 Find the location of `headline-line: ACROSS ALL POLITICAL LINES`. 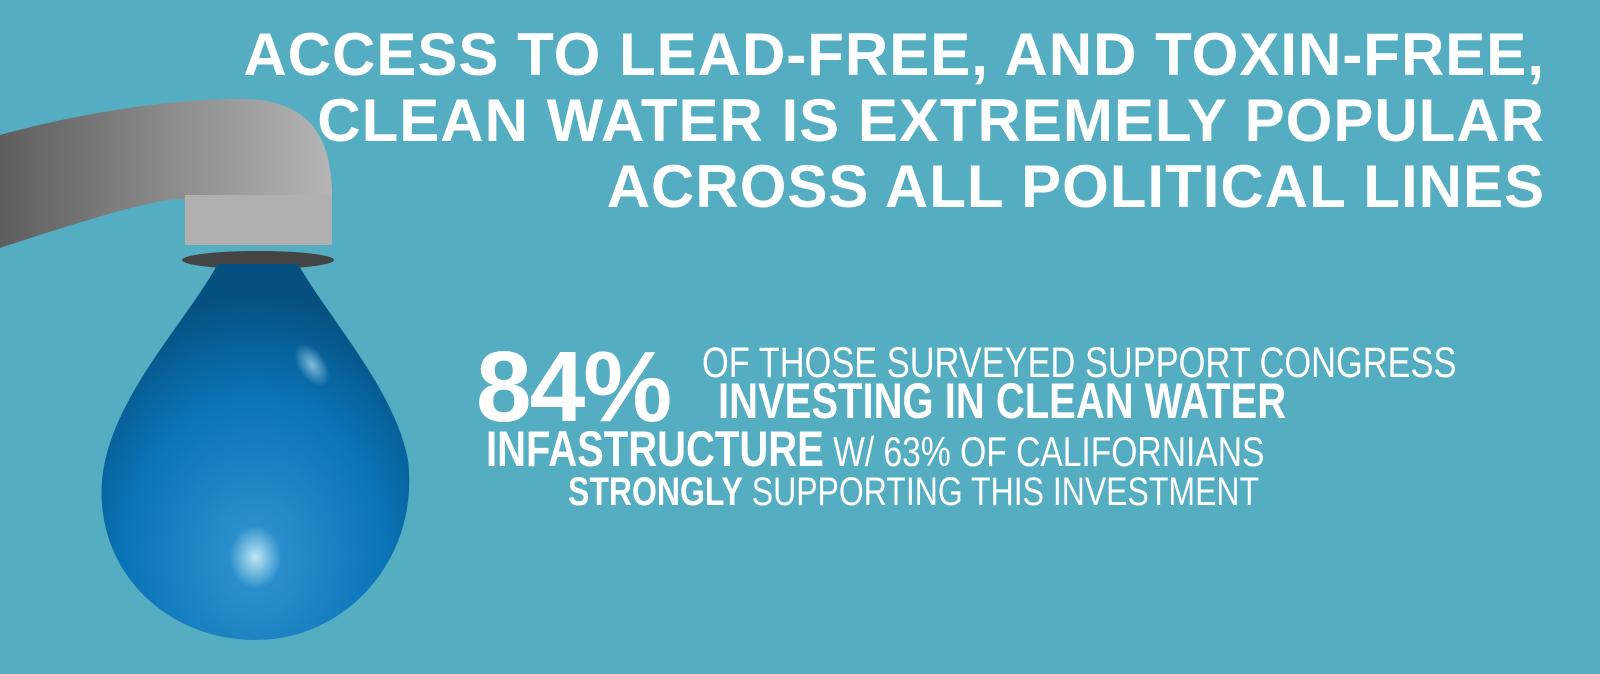

headline-line: ACROSS ALL POLITICAL LINES is located at coordinates (1075, 186).